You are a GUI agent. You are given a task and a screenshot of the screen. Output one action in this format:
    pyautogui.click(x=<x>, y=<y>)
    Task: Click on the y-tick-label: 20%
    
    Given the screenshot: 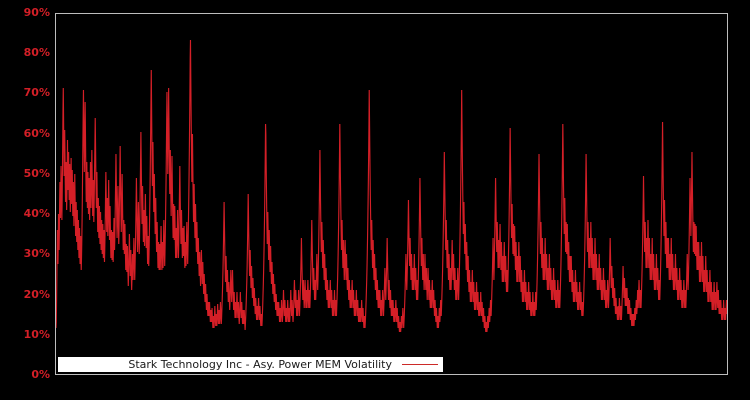 What is the action you would take?
    pyautogui.click(x=36, y=294)
    